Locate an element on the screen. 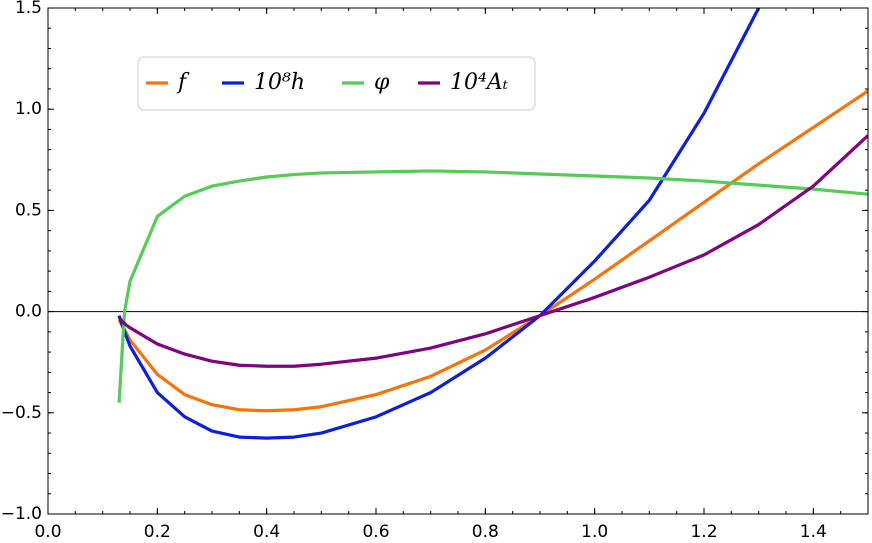 Image resolution: width=872 pixels, height=543 pixels. x-tick-label: 0.2 is located at coordinates (157, 532).